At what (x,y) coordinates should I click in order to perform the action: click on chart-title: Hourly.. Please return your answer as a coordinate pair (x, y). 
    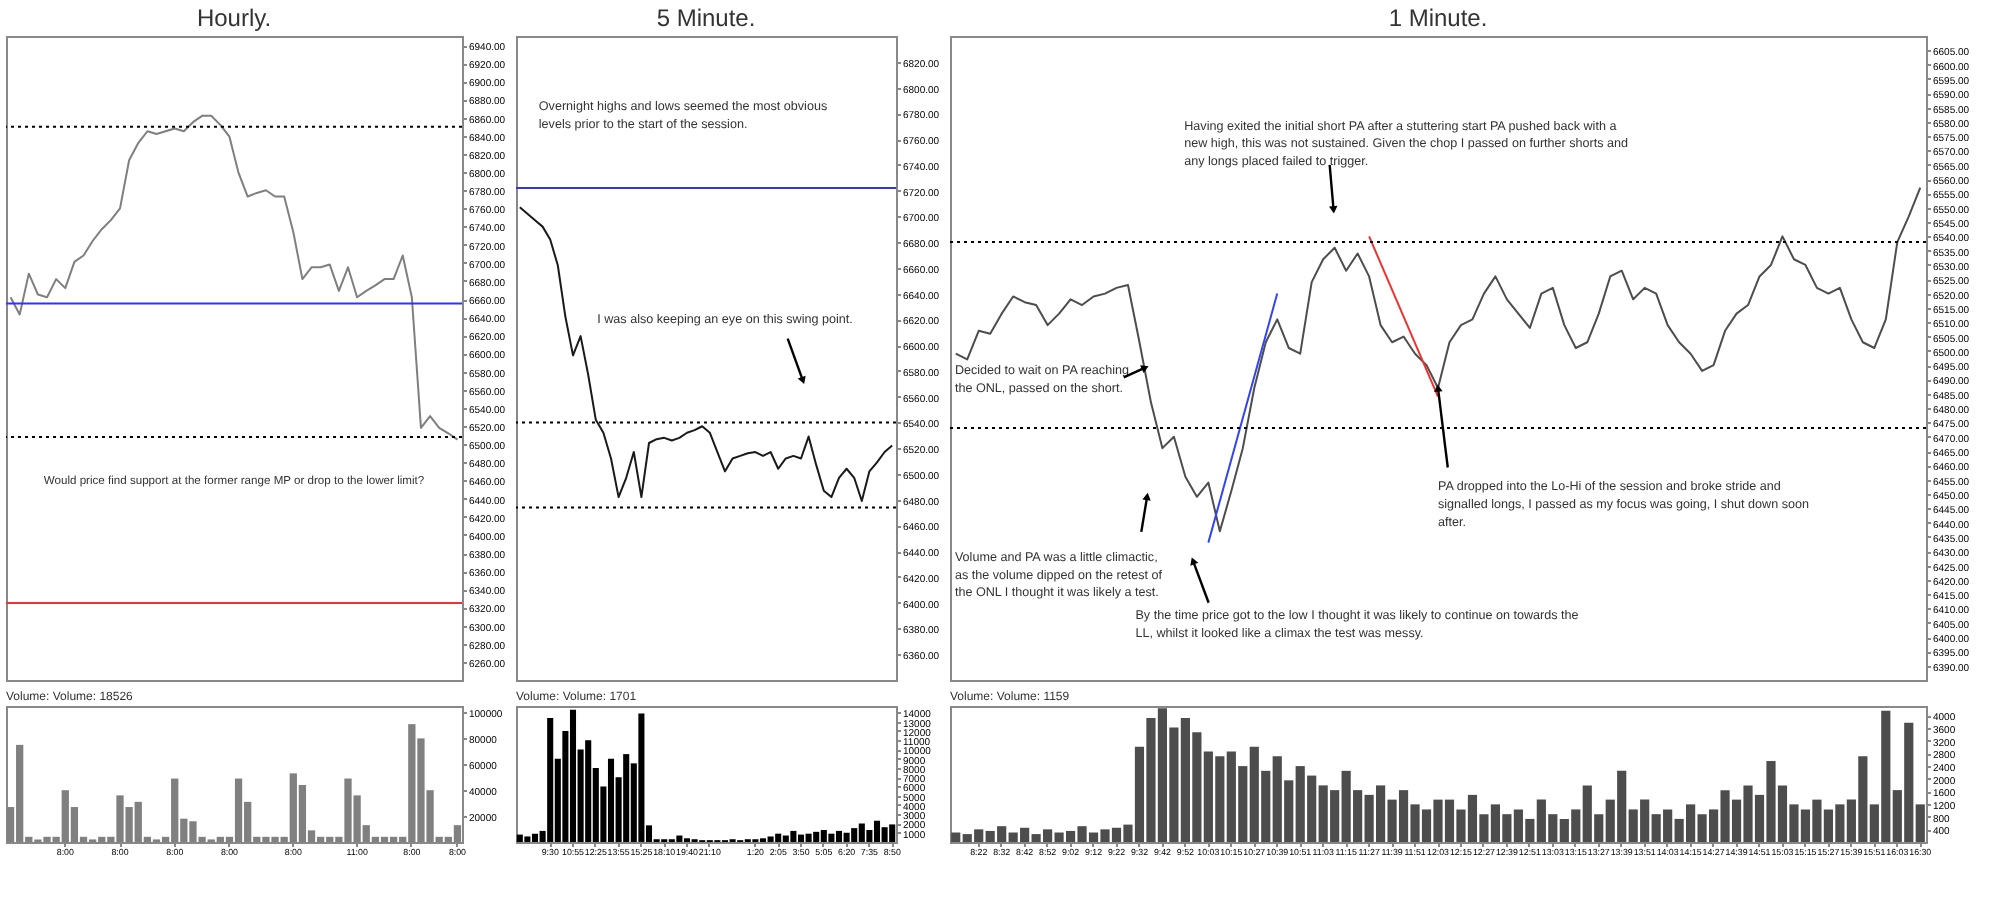
    Looking at the image, I should click on (234, 18).